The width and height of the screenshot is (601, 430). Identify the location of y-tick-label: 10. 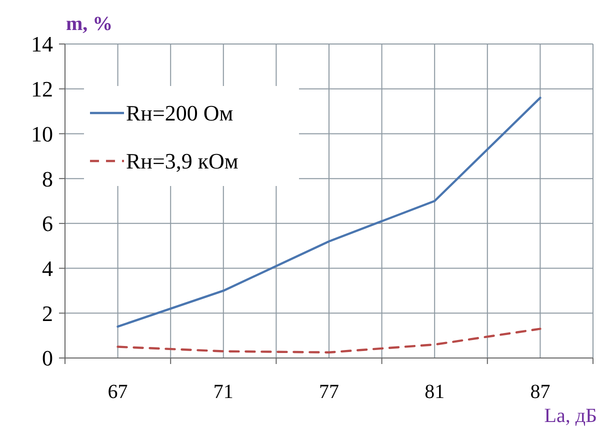
(42, 133).